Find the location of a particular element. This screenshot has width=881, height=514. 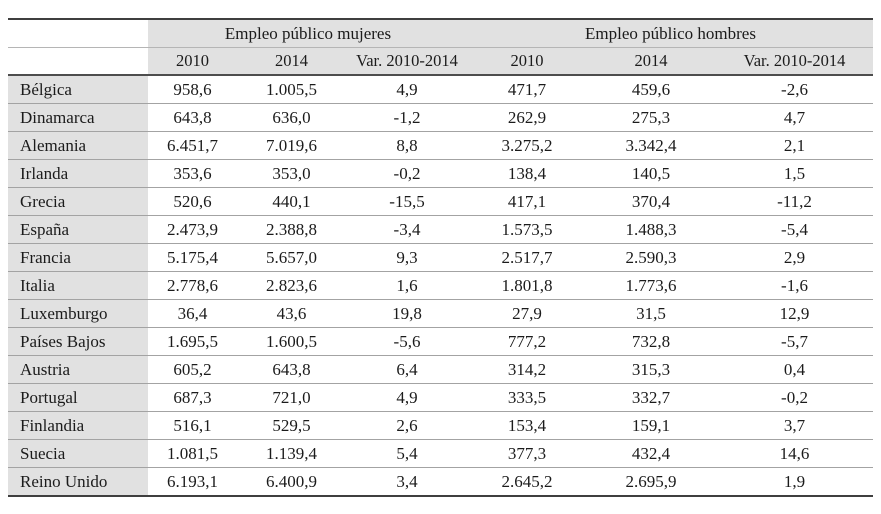

column-header-2014-mujeres: 2014 is located at coordinates (291, 61).